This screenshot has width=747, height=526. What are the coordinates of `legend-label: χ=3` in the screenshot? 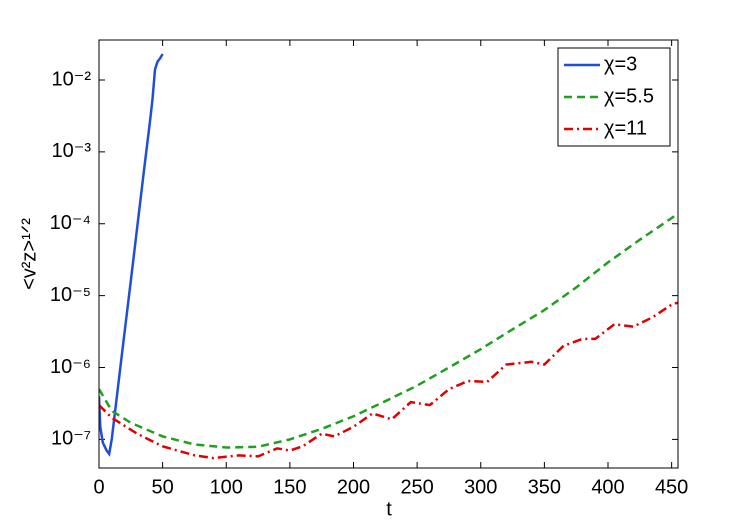 It's located at (620, 64).